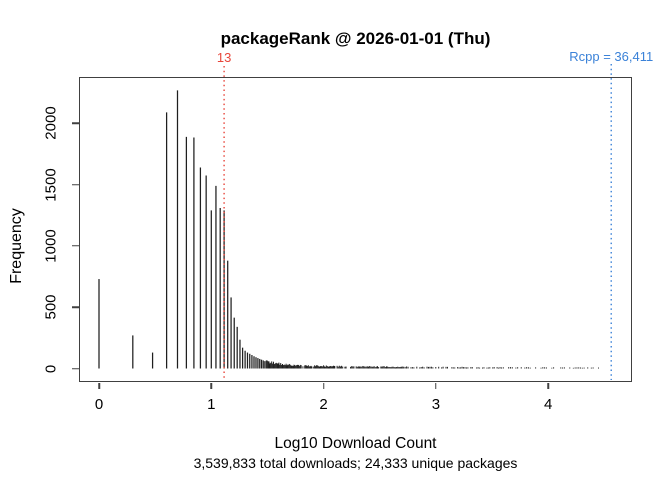  Describe the element at coordinates (548, 404) in the screenshot. I see `x-axis-tick-label: 4` at that location.